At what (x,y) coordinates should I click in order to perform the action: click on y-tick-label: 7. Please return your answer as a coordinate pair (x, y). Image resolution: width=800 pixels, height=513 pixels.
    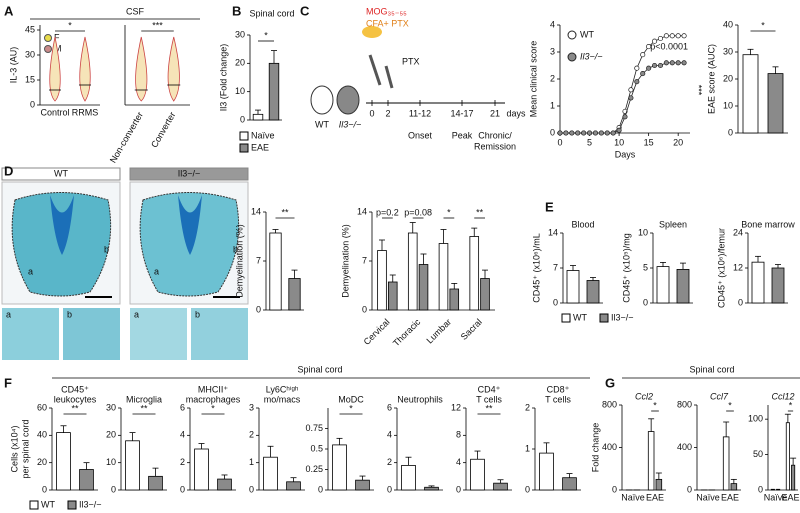
    Looking at the image, I should click on (258, 260).